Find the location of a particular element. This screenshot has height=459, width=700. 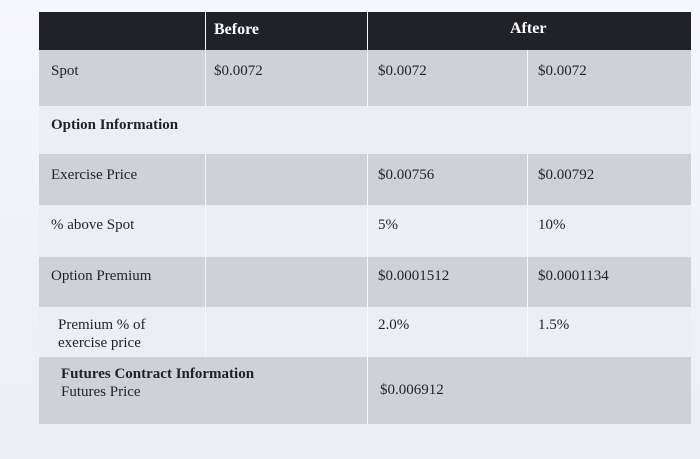

spot-after-10-value: $0.0072 is located at coordinates (562, 71).